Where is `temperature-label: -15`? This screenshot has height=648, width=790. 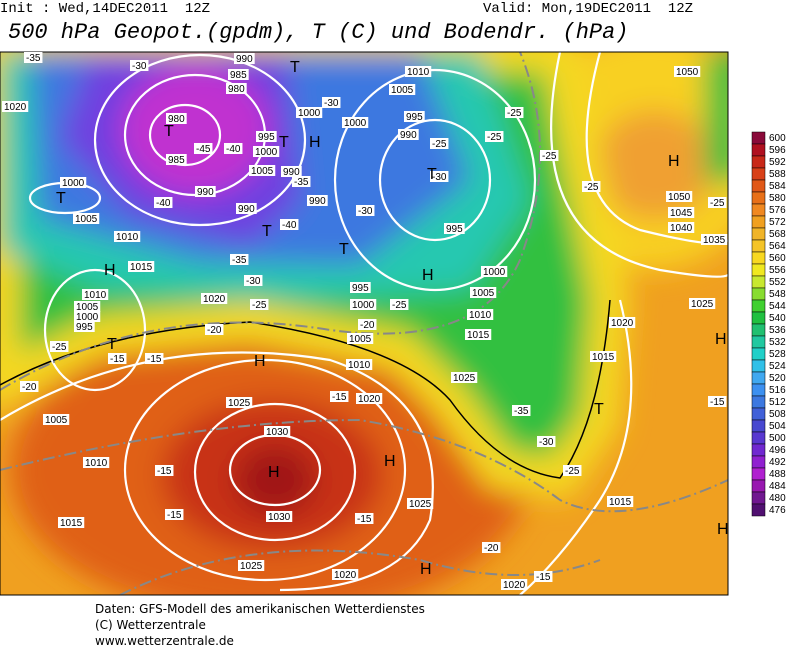 temperature-label: -15 is located at coordinates (339, 397).